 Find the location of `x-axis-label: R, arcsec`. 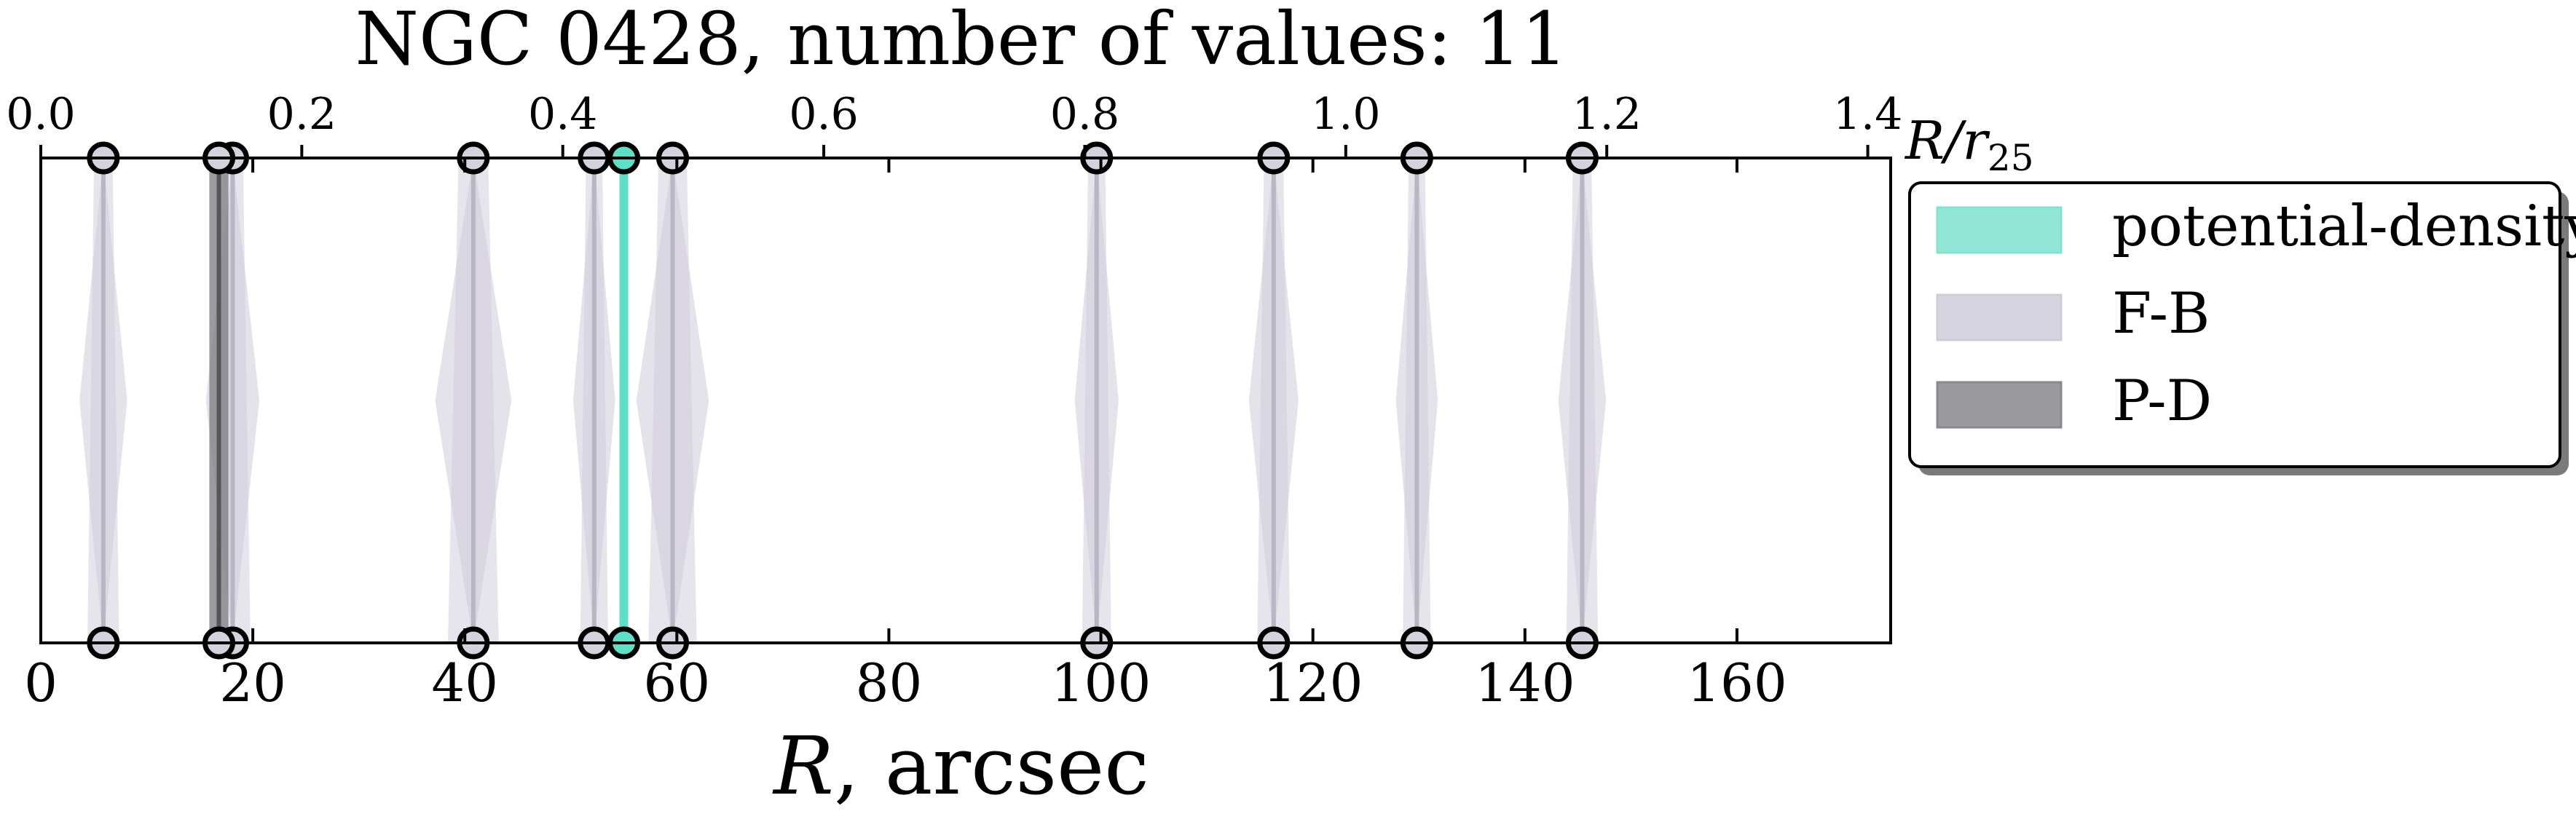

x-axis-label: R, arcsec is located at coordinates (960, 766).